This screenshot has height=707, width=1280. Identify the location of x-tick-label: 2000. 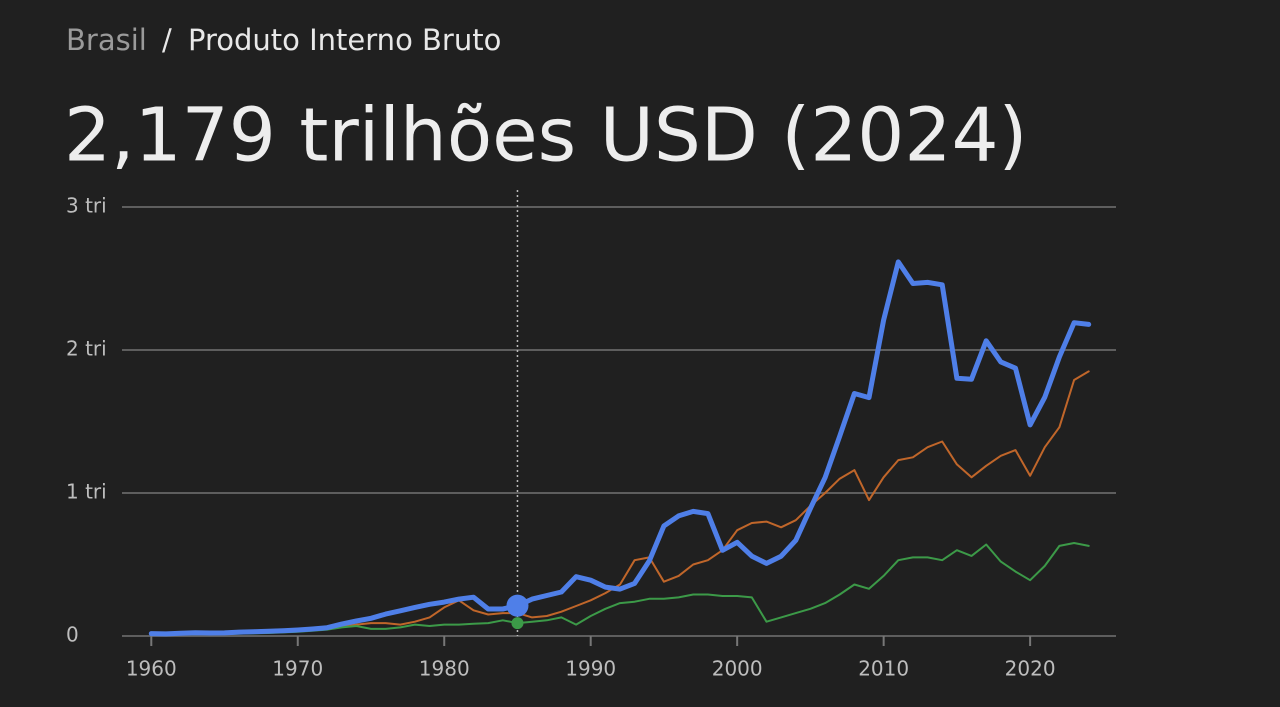
(737, 669).